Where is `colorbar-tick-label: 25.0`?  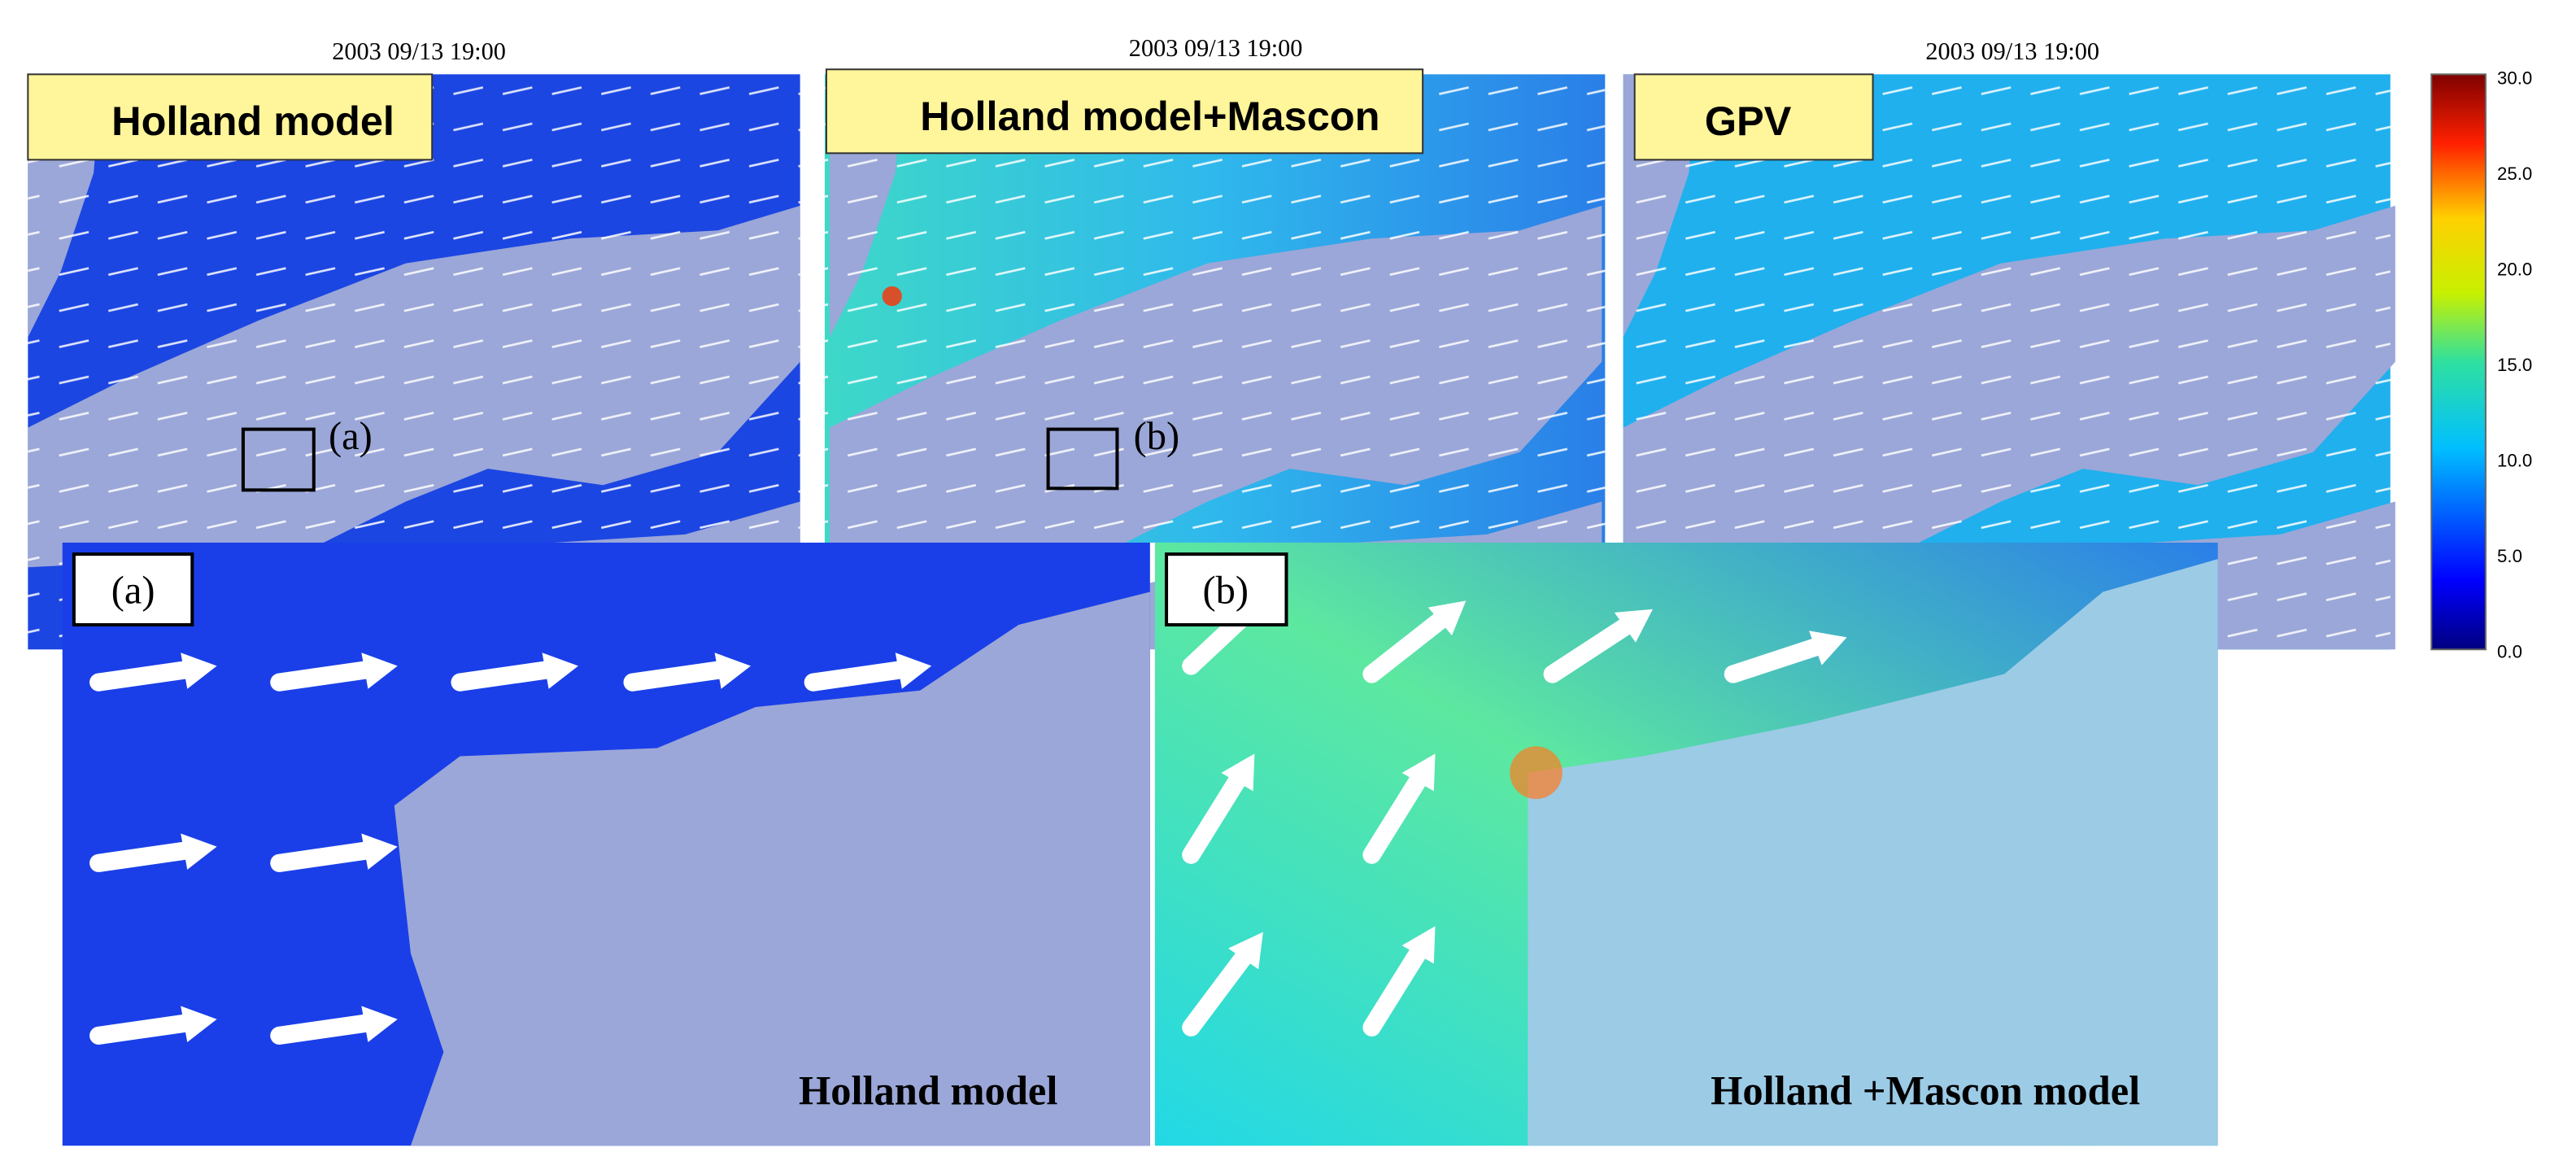
colorbar-tick-label: 25.0 is located at coordinates (2514, 174).